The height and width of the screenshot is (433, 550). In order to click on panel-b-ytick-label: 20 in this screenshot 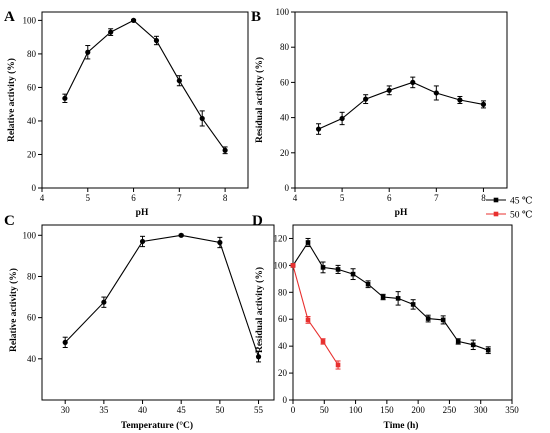, I will do `click(285, 153)`.